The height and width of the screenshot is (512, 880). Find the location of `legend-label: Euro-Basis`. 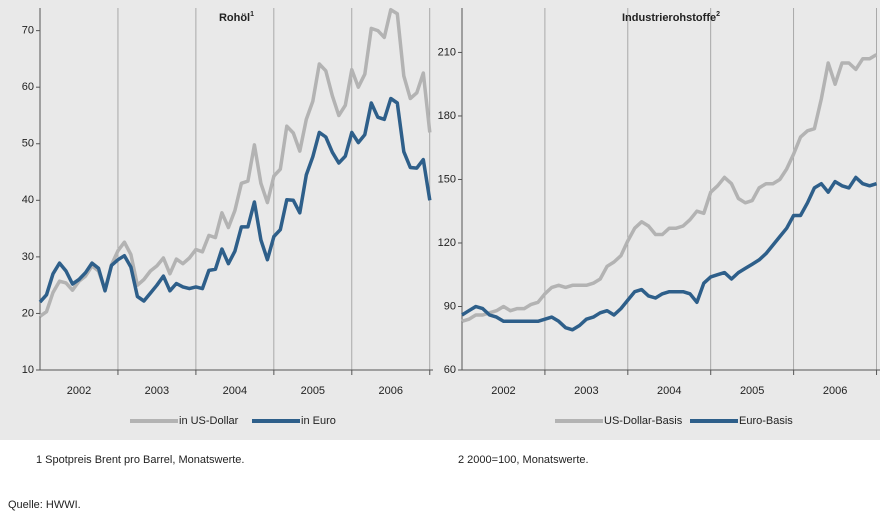

legend-label: Euro-Basis is located at coordinates (766, 421).